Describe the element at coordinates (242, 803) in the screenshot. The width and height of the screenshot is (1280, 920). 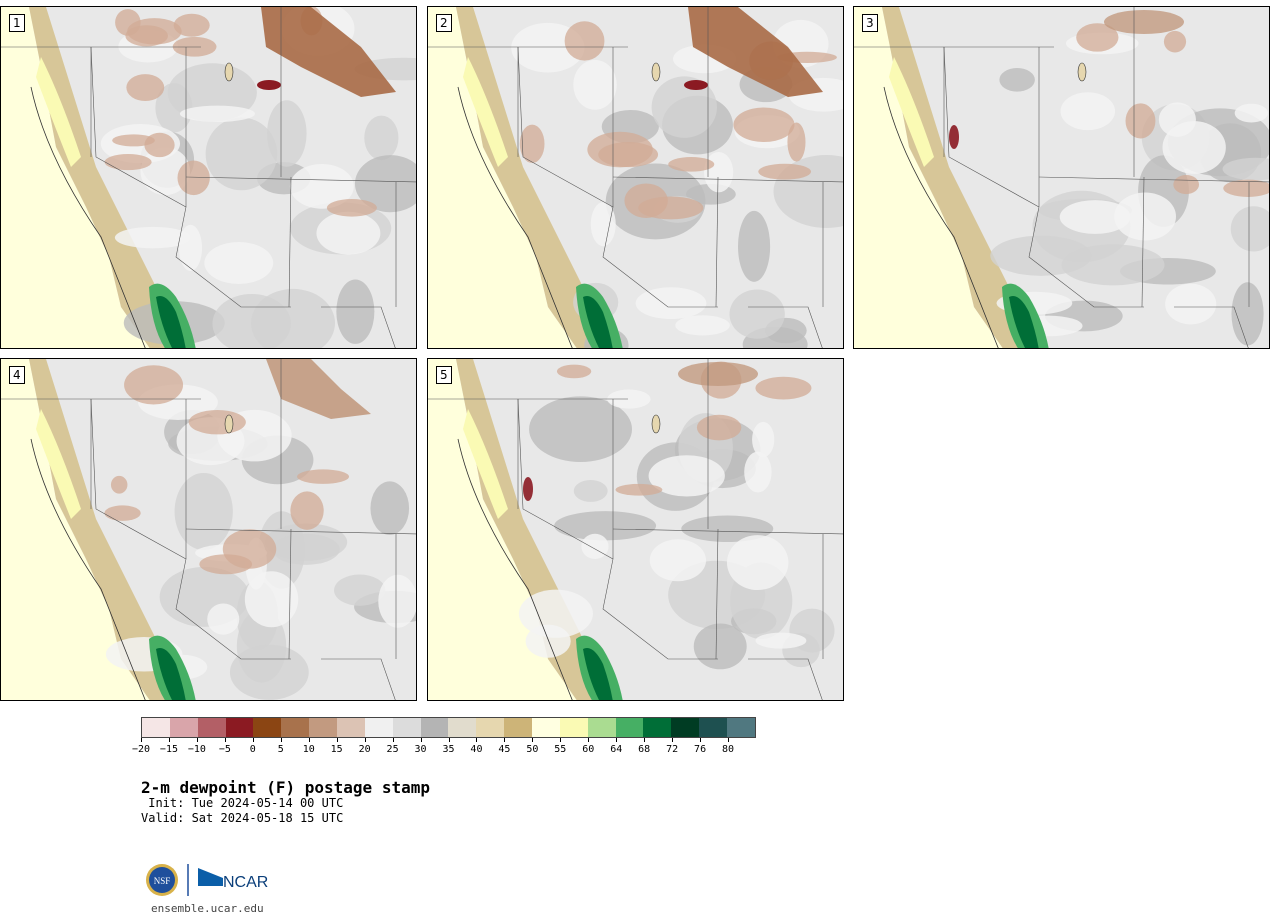
I see `init-time: Init: Tue 2024-05-14 00 UTC` at that location.